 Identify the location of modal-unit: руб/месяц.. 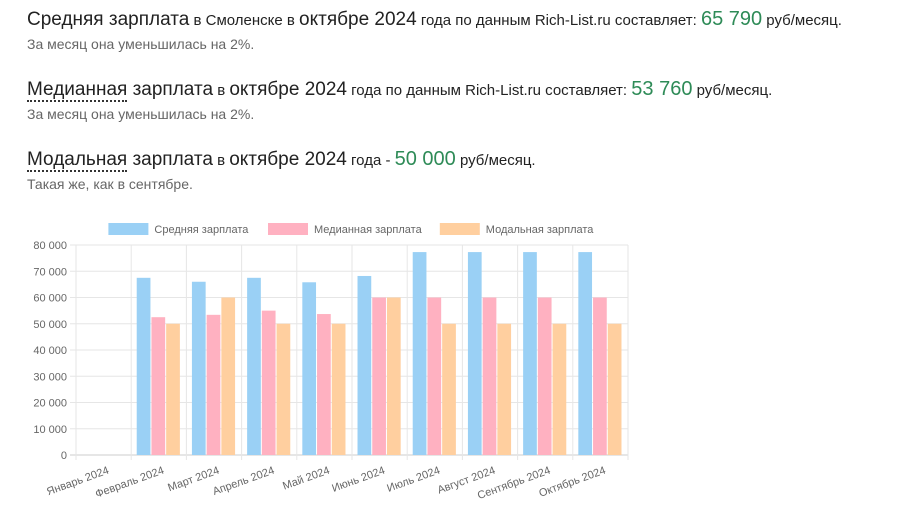
(495, 160).